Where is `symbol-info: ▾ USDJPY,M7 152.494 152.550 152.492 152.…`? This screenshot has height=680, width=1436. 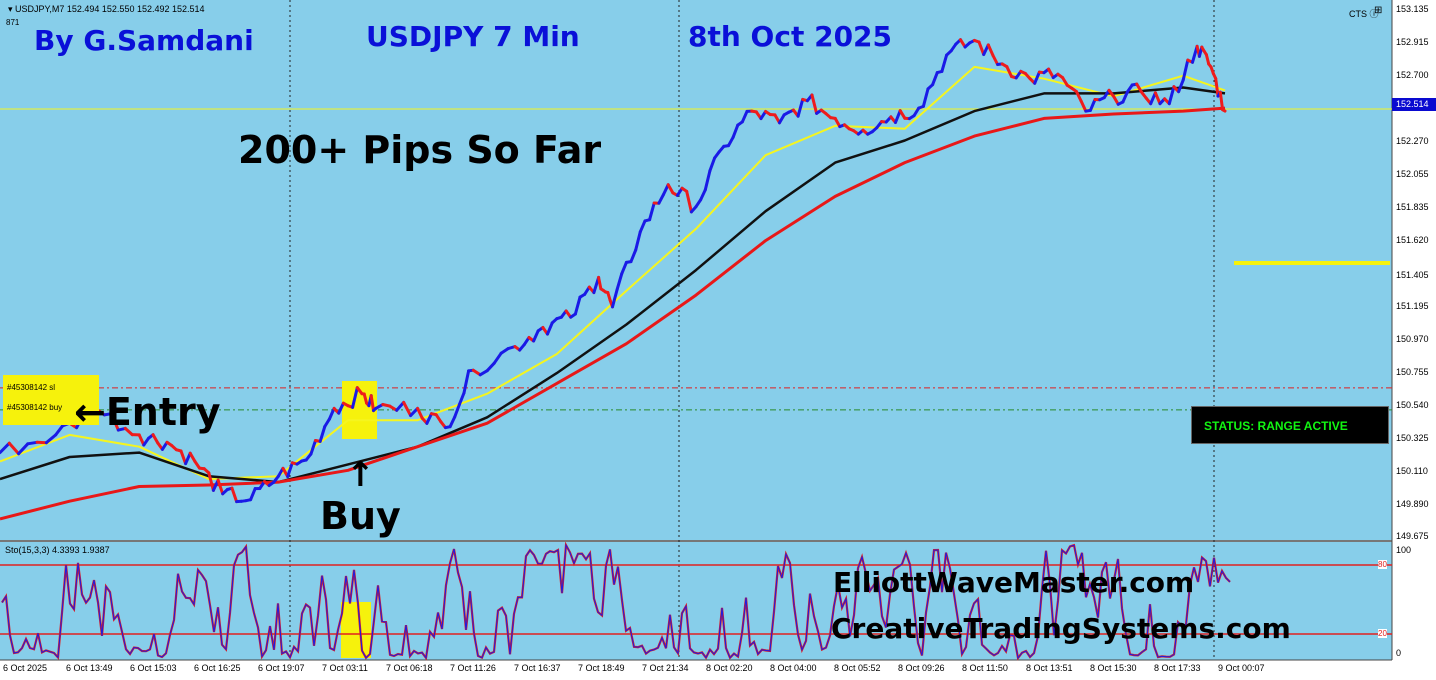
symbol-info: ▾ USDJPY,M7 152.494 152.550 152.492 152.… is located at coordinates (106, 9).